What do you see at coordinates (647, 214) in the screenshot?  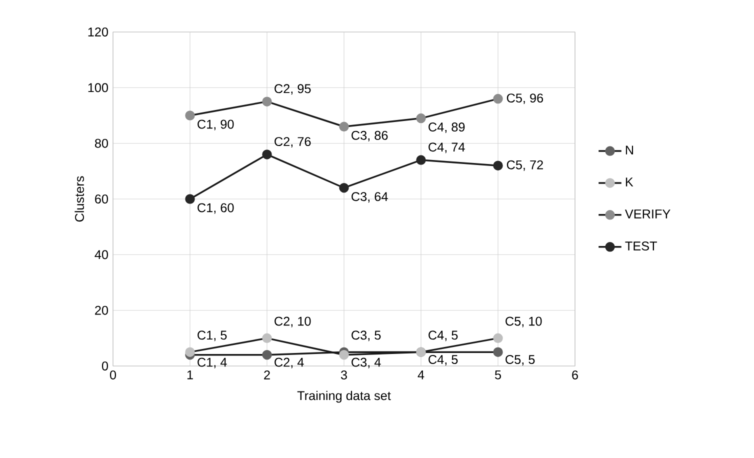 I see `legend-label: VERIFY` at bounding box center [647, 214].